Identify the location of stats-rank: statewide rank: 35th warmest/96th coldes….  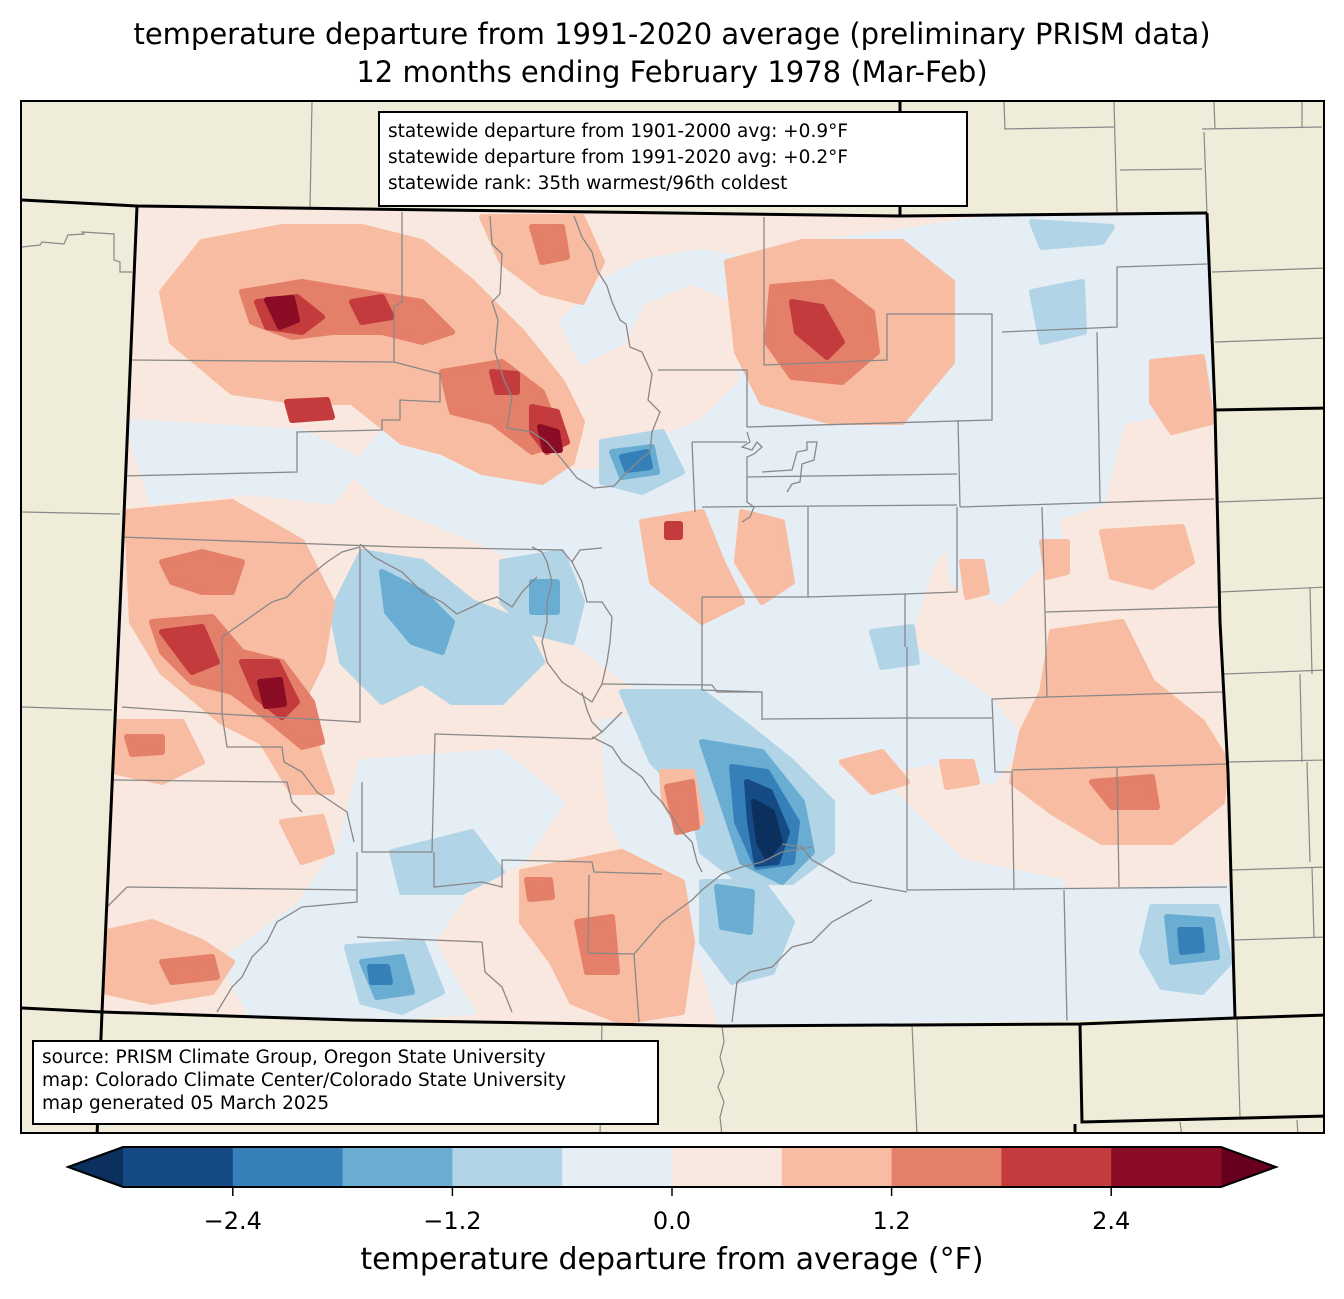
(588, 183).